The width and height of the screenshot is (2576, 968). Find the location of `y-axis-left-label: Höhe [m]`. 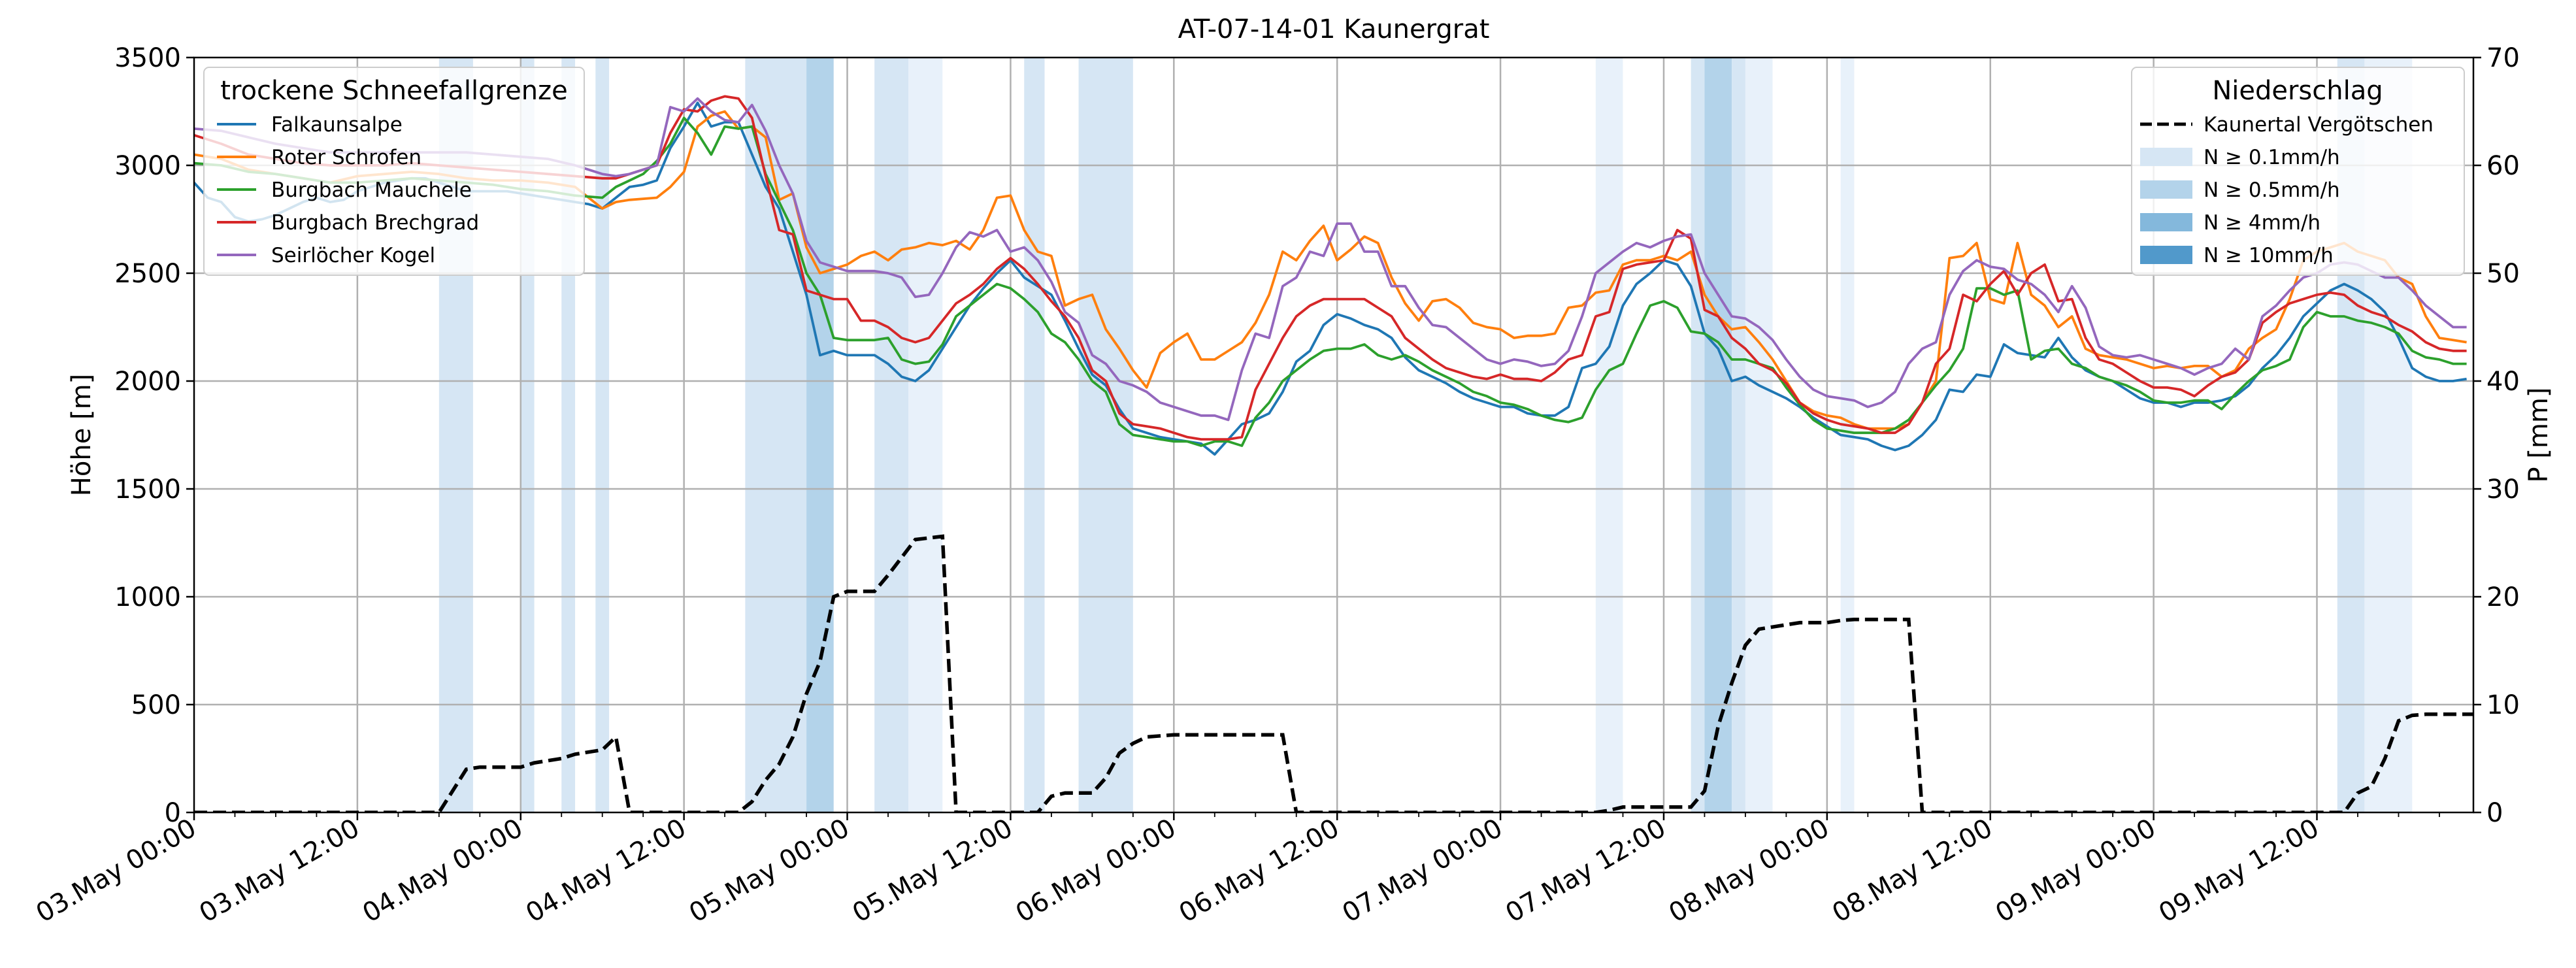

y-axis-left-label: Höhe [m] is located at coordinates (82, 435).